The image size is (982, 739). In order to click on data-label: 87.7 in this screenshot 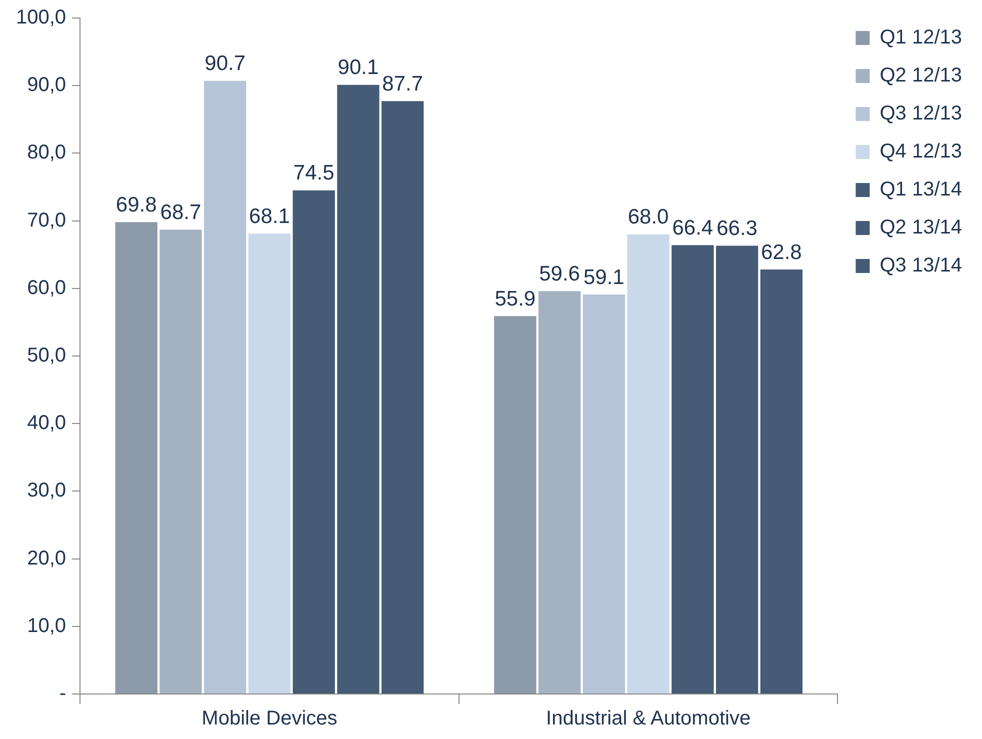, I will do `click(403, 84)`.